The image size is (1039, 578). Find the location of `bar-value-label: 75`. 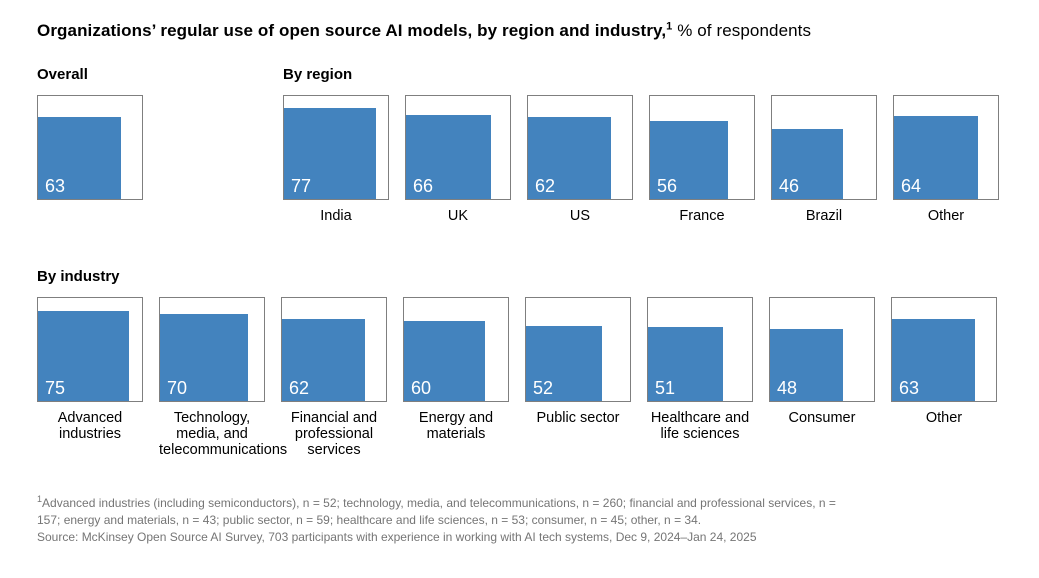

bar-value-label: 75 is located at coordinates (55, 388).